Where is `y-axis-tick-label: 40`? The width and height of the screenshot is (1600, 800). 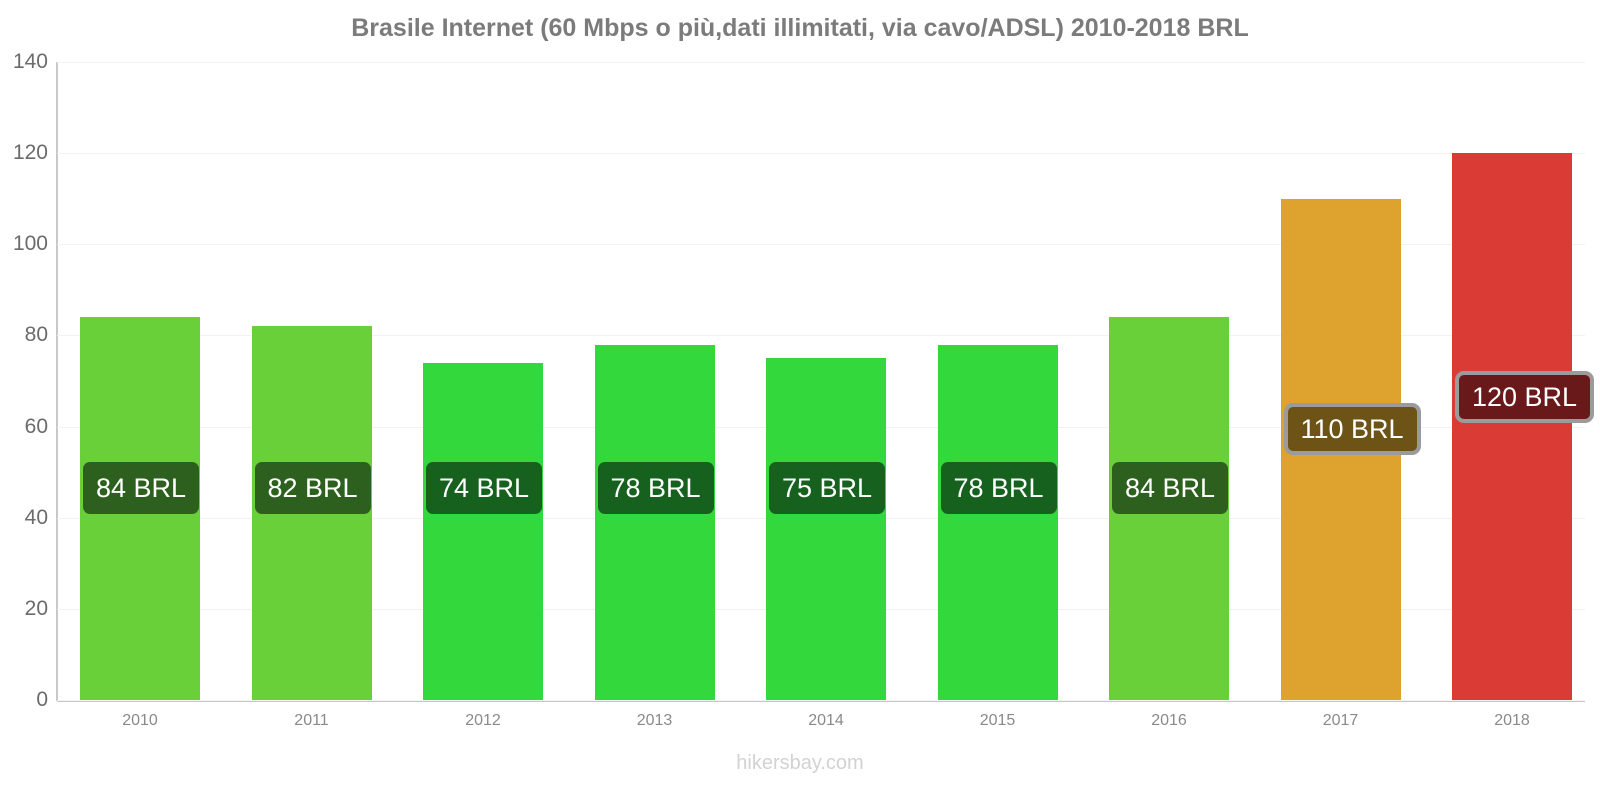
y-axis-tick-label: 40 is located at coordinates (36, 517).